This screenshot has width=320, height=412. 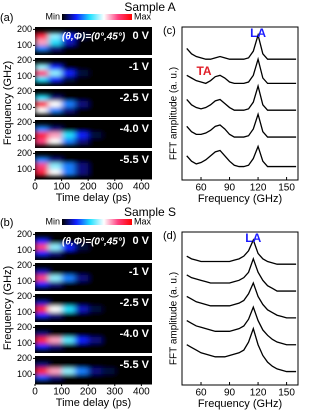 I want to click on x-tick-label: 300, so click(x=114, y=392).